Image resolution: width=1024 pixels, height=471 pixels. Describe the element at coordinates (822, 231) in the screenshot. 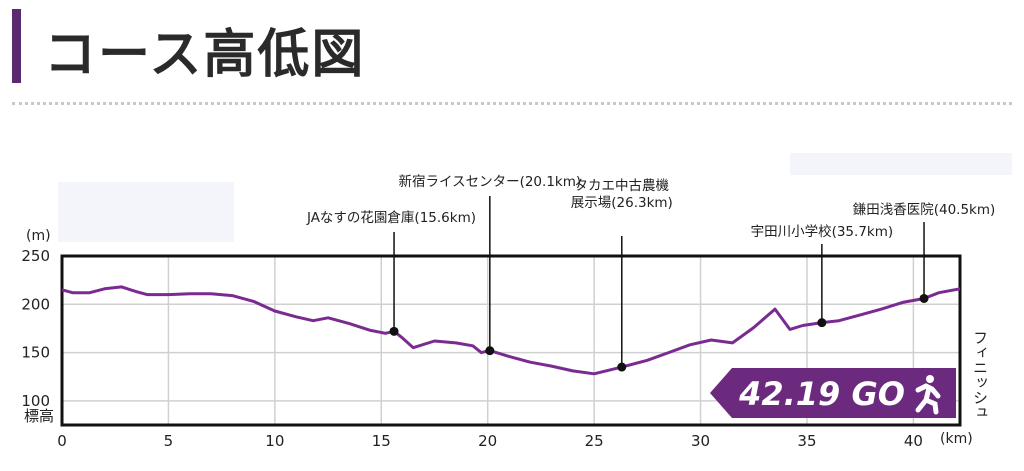

I see `checkpoint-label: 宇田川小学校(35.7km)` at that location.